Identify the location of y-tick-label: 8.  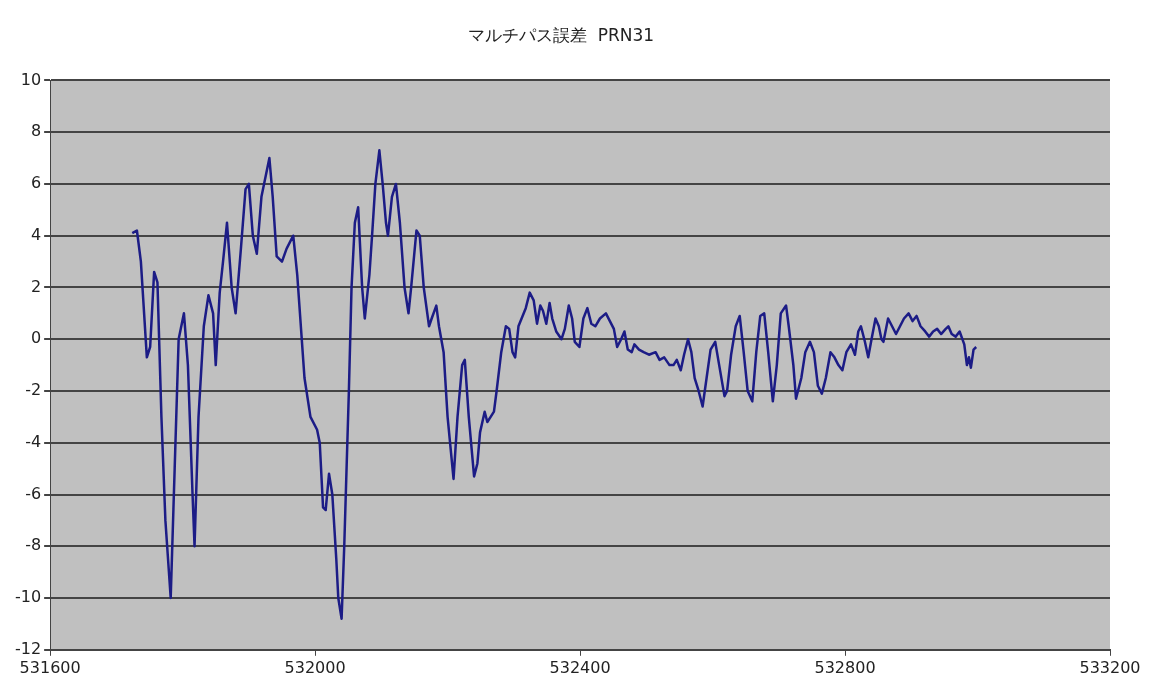
(36, 131).